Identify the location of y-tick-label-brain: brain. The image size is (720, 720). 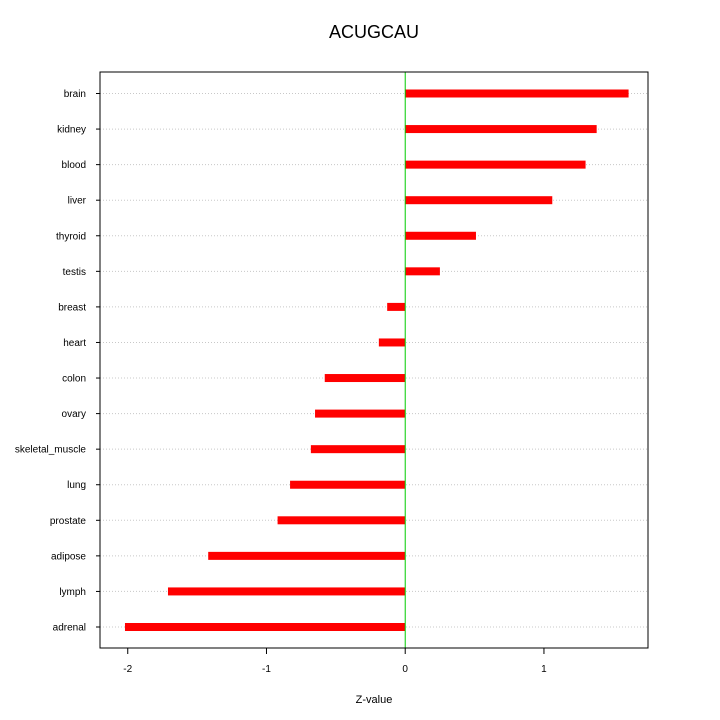
(75, 94).